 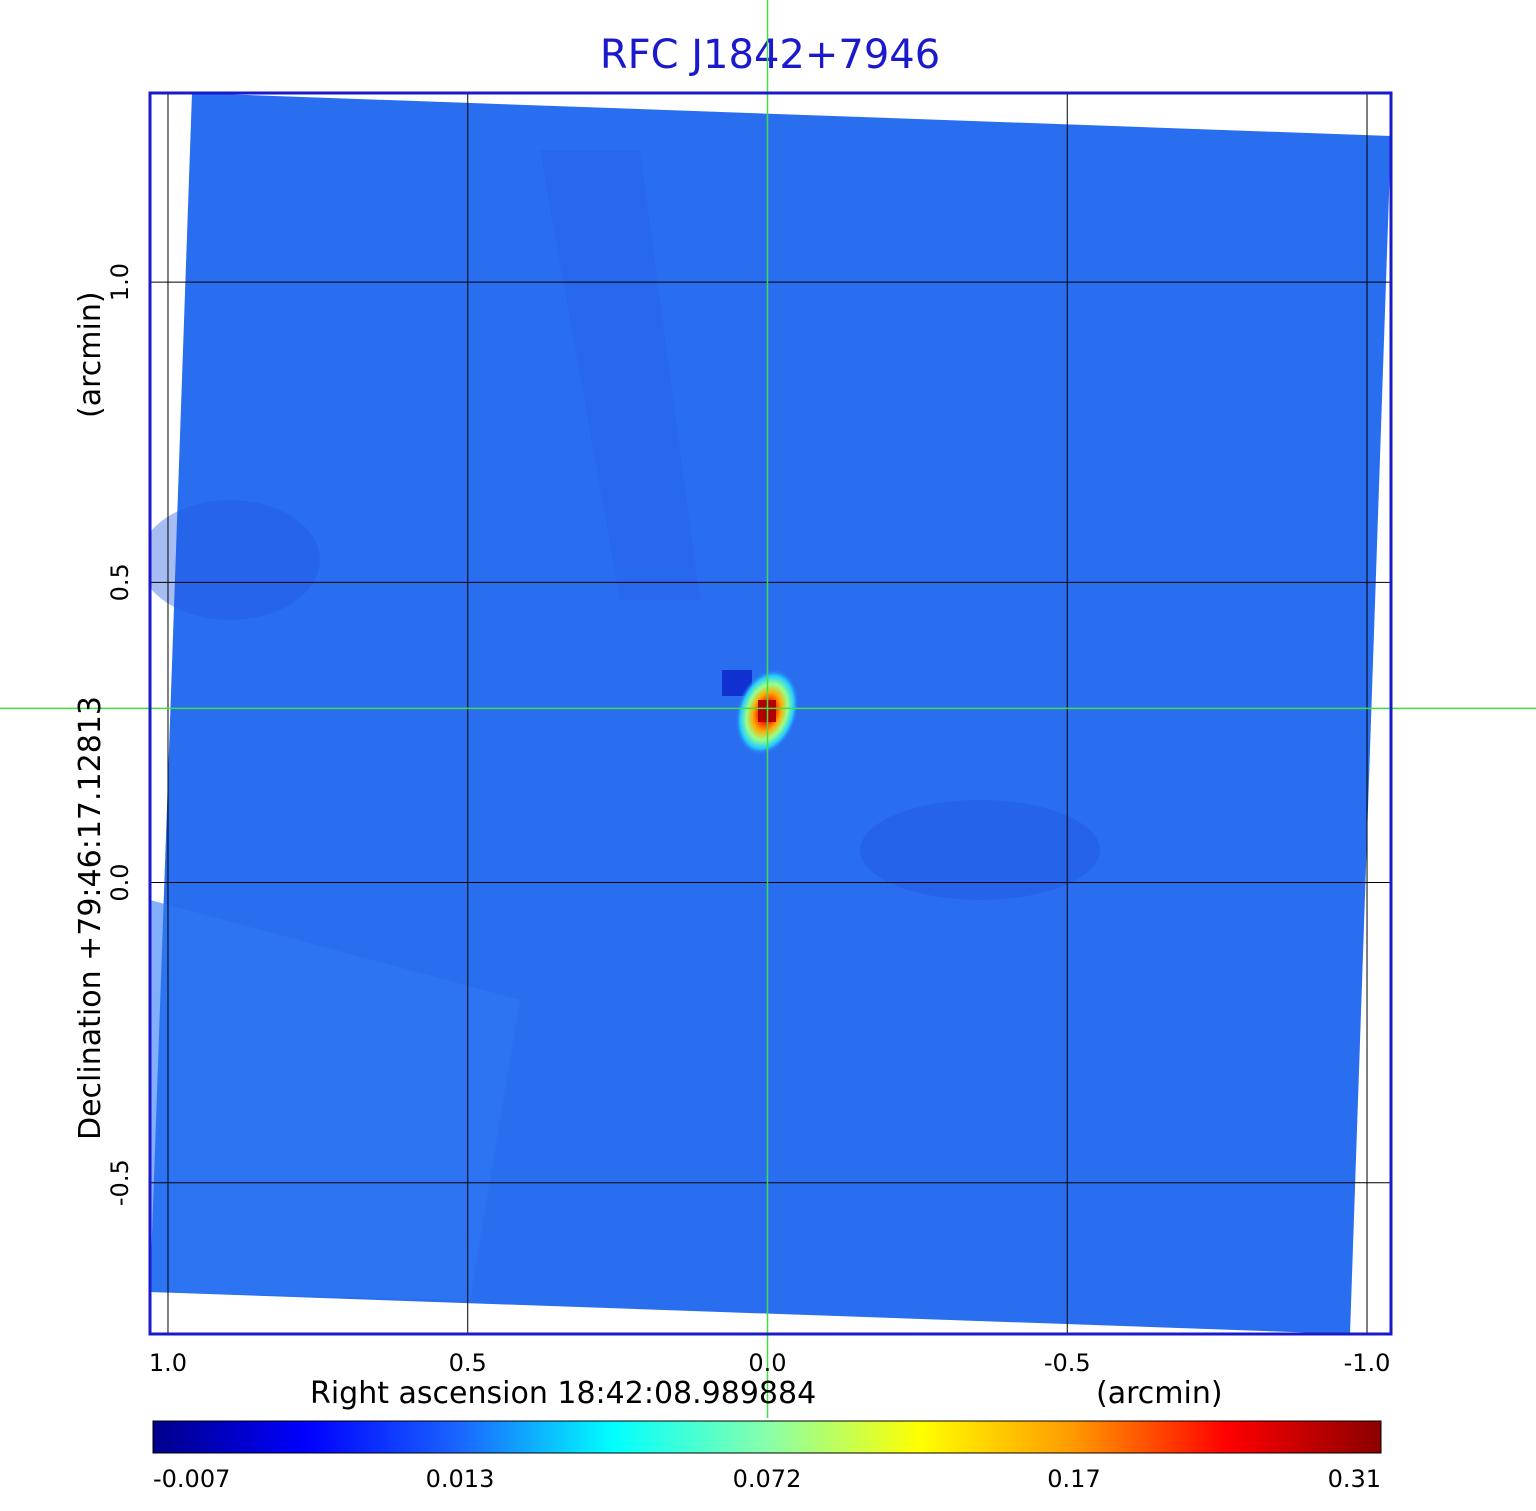 I want to click on colorbar-ticks: -0.007 0.013 0.072 0.17 0.31, so click(x=767, y=1479).